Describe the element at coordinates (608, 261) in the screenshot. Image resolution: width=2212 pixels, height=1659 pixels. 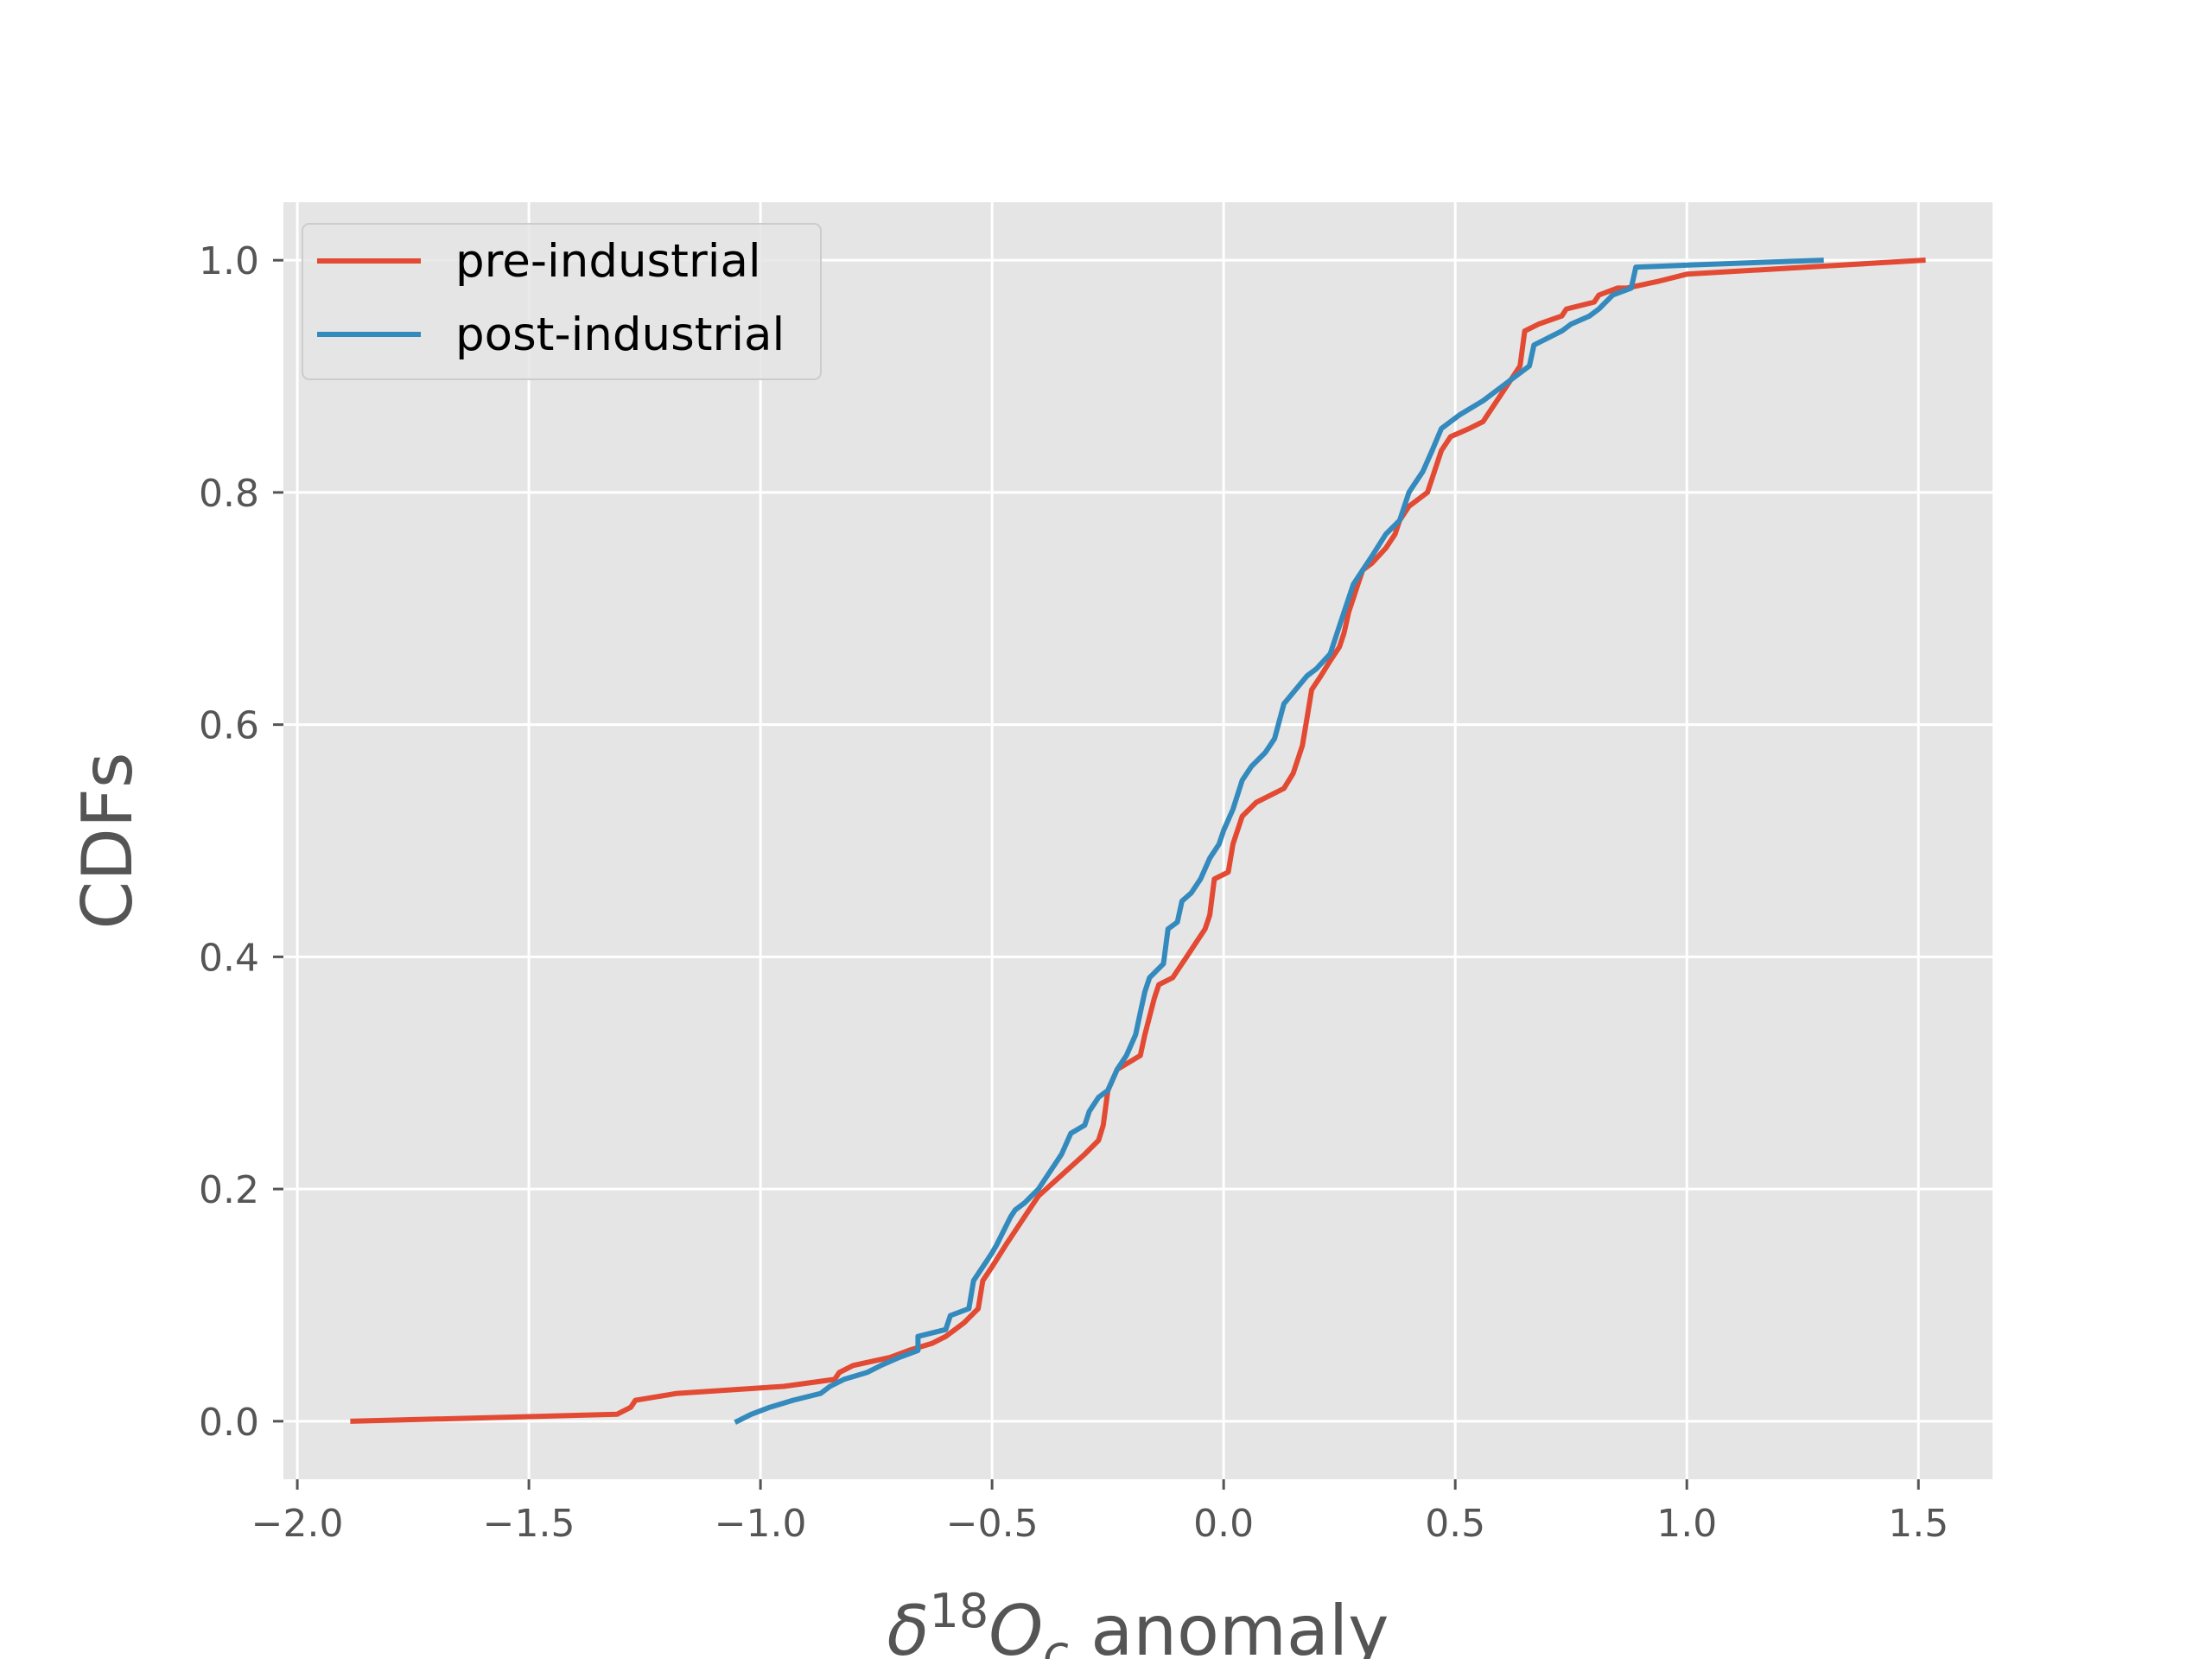
I see `legend-label-pre-industrial: pre-industrial` at that location.